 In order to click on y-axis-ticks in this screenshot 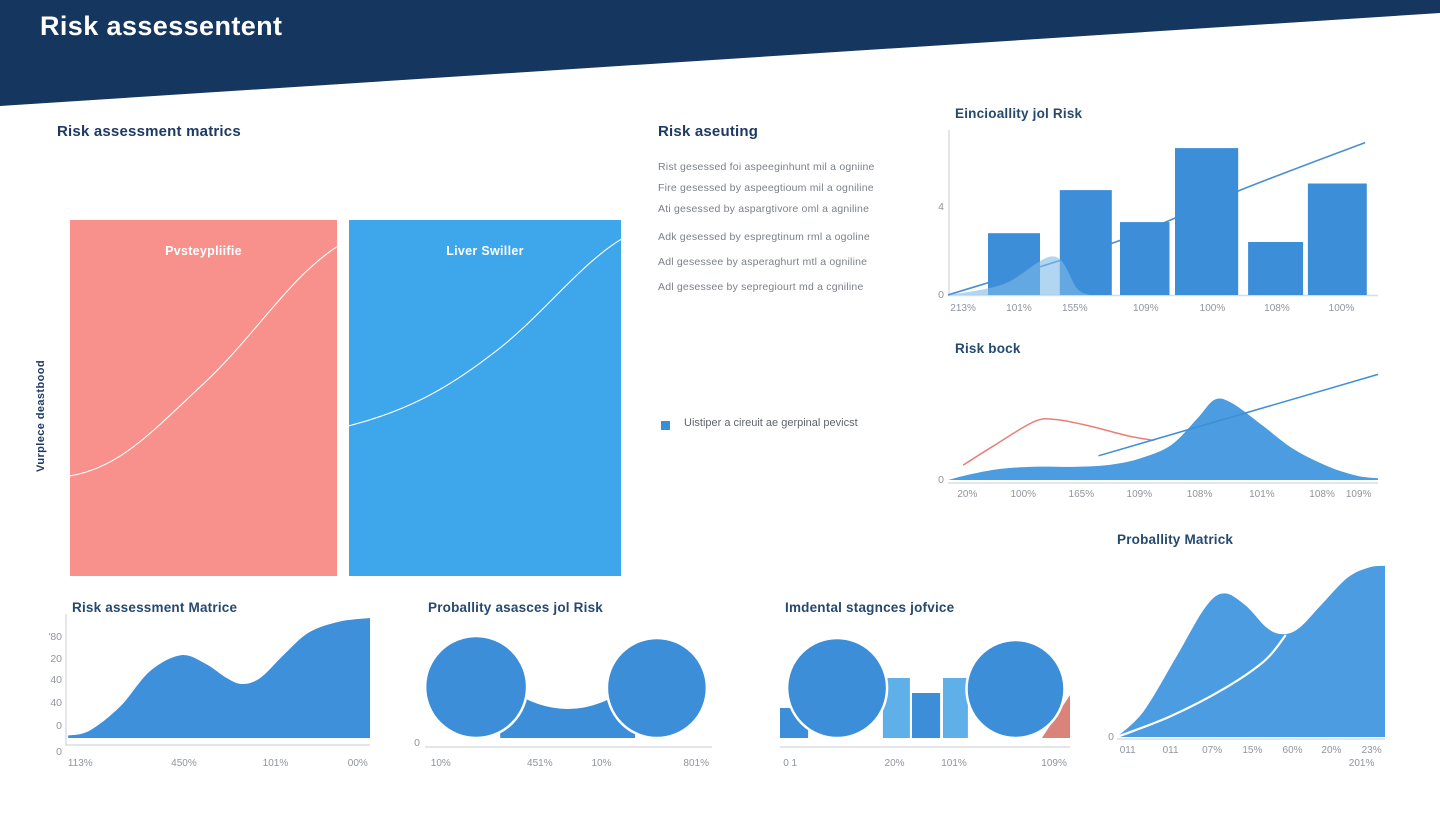, I will do `click(764, 689)`.